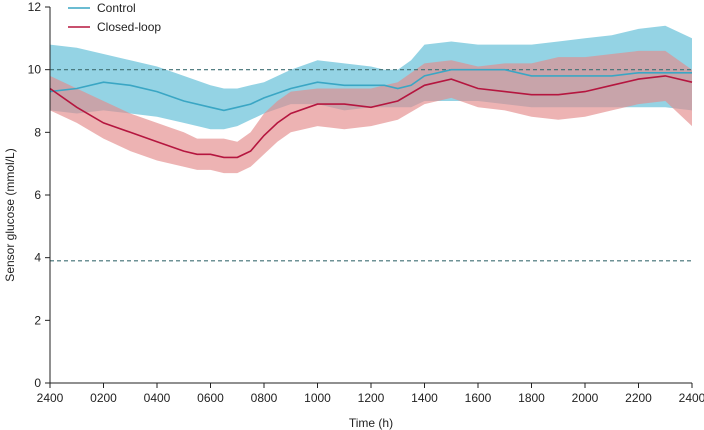  I want to click on x-tick-label-0: 2400, so click(50, 398).